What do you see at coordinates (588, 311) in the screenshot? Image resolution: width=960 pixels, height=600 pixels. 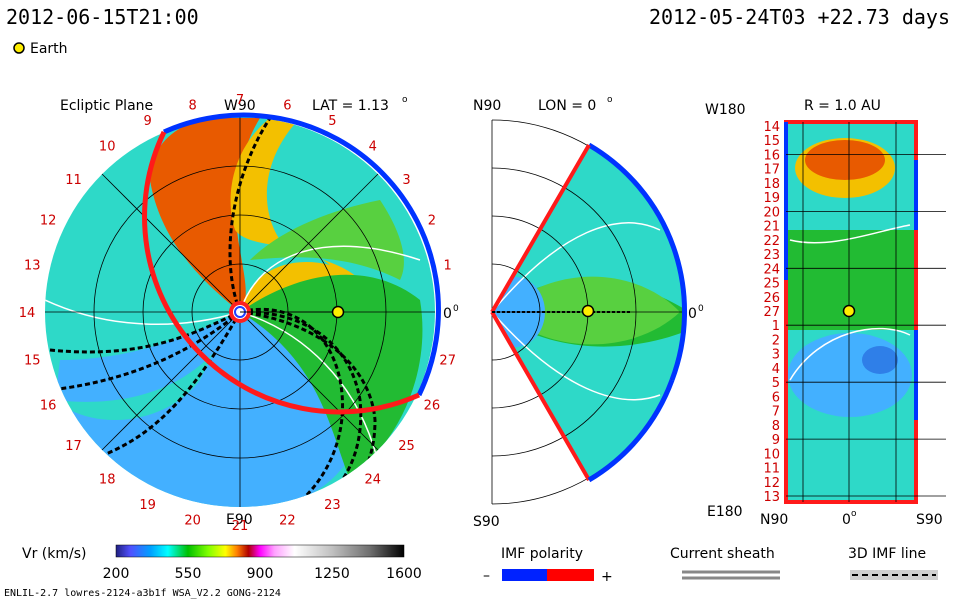 I see `meridional-earth-marker` at bounding box center [588, 311].